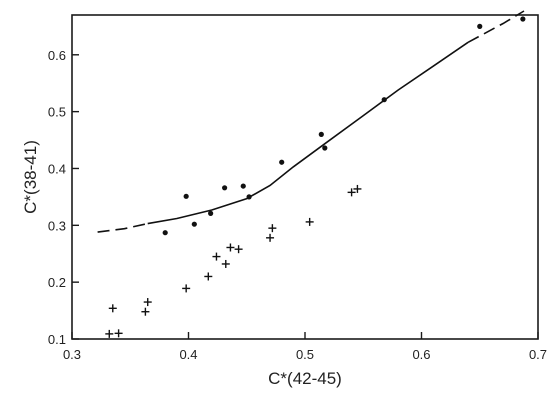  I want to click on x-tick-label: 0.5, so click(305, 354).